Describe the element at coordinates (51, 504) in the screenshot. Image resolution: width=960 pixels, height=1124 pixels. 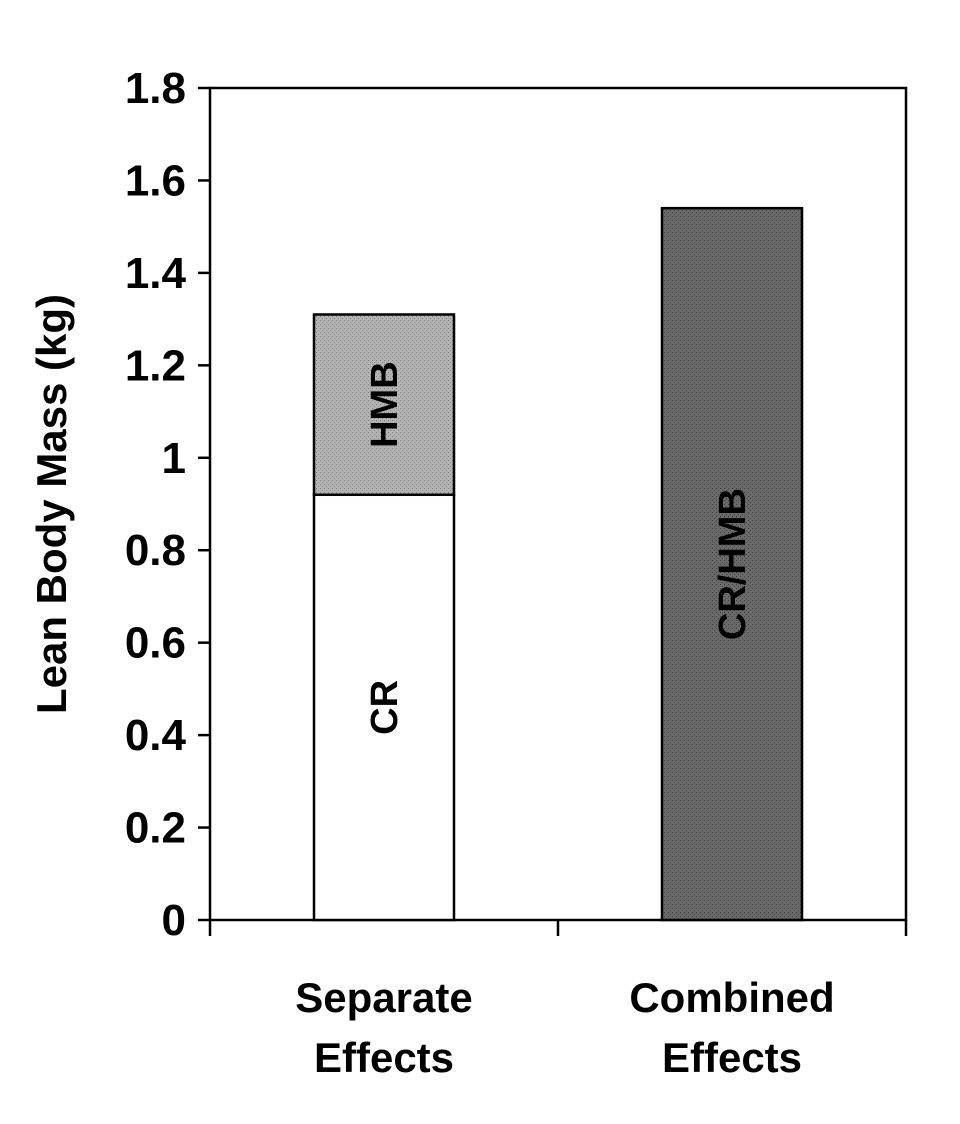
I see `y-axis-title: Lean Body Mass (kg)` at that location.